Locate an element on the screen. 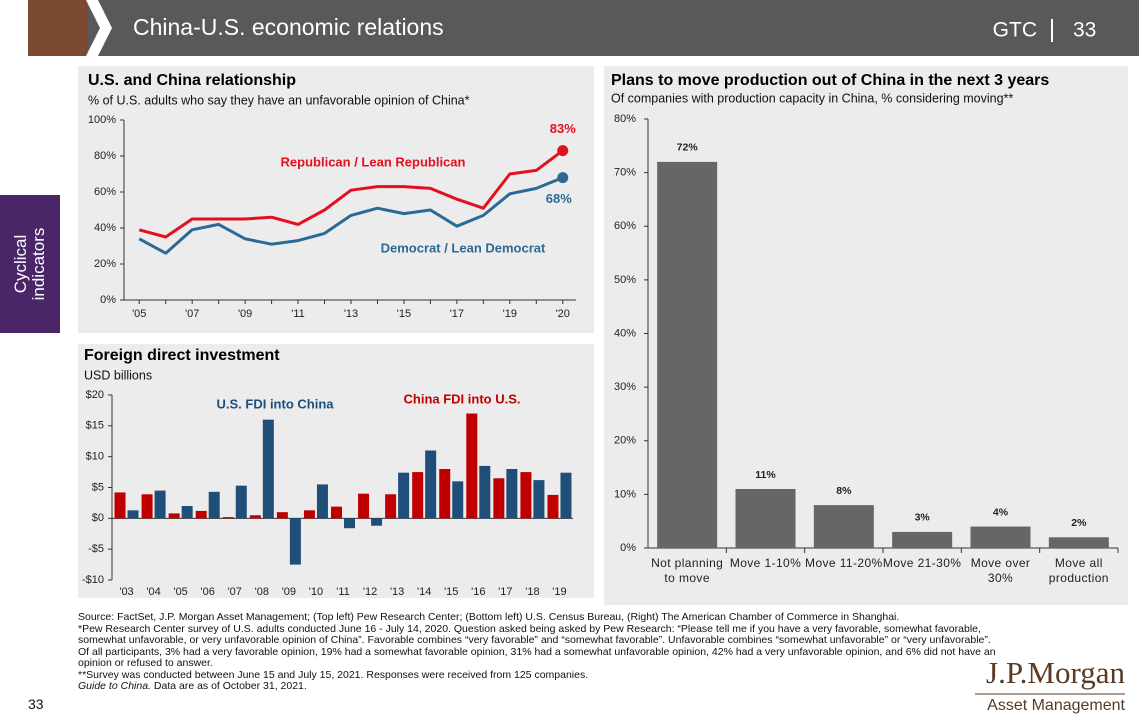  y-tick-label: $10 is located at coordinates (95, 457).